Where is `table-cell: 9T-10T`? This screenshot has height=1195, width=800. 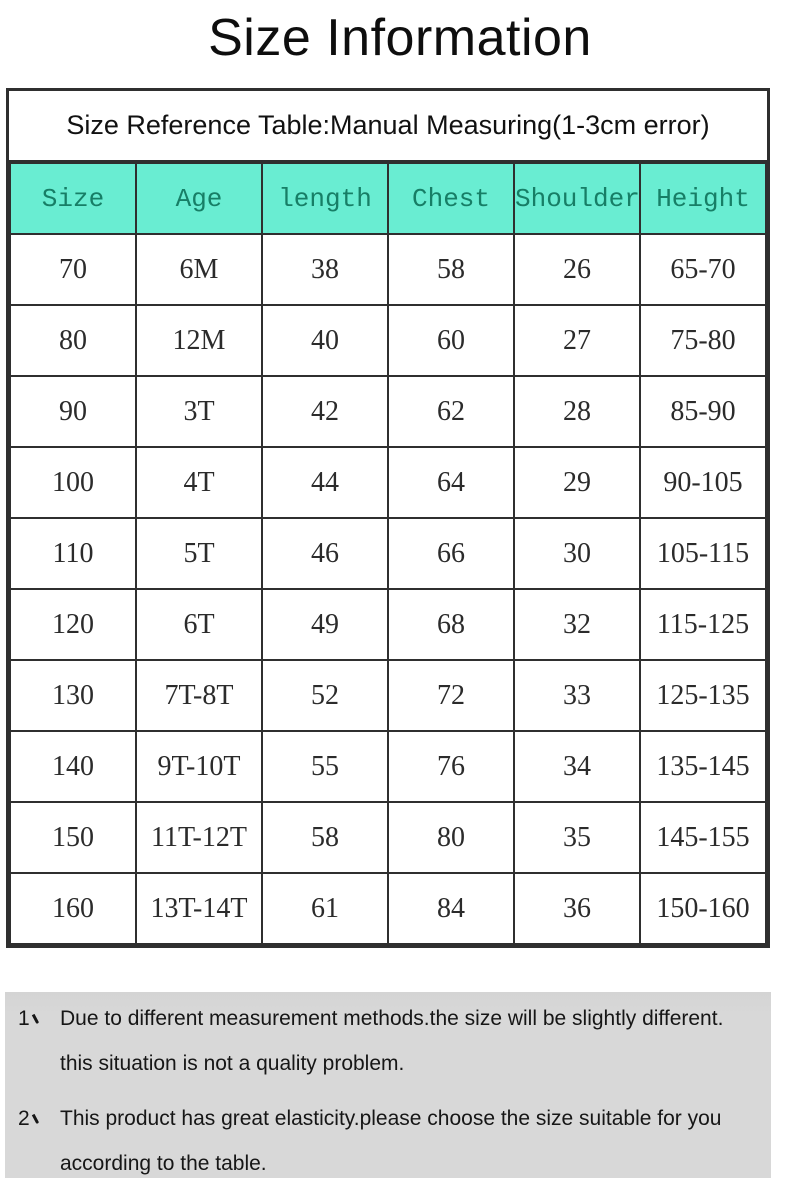 table-cell: 9T-10T is located at coordinates (199, 766).